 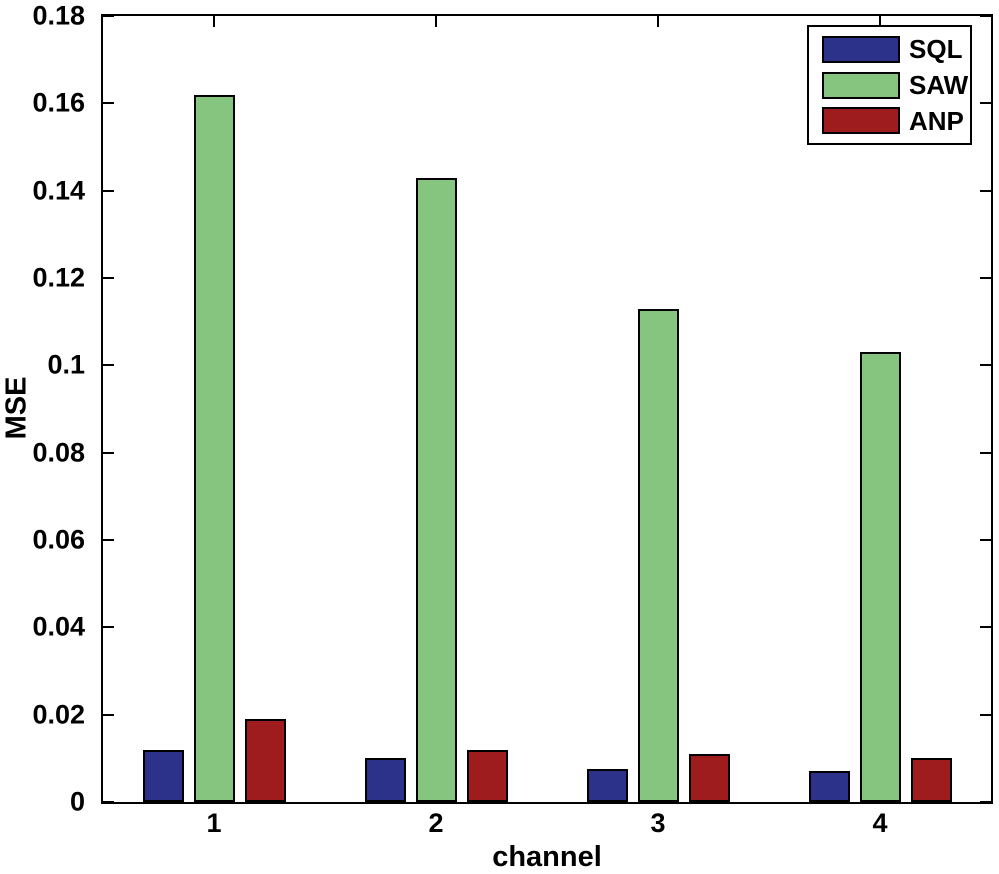 I want to click on bar-saw-ch1, so click(x=214, y=448).